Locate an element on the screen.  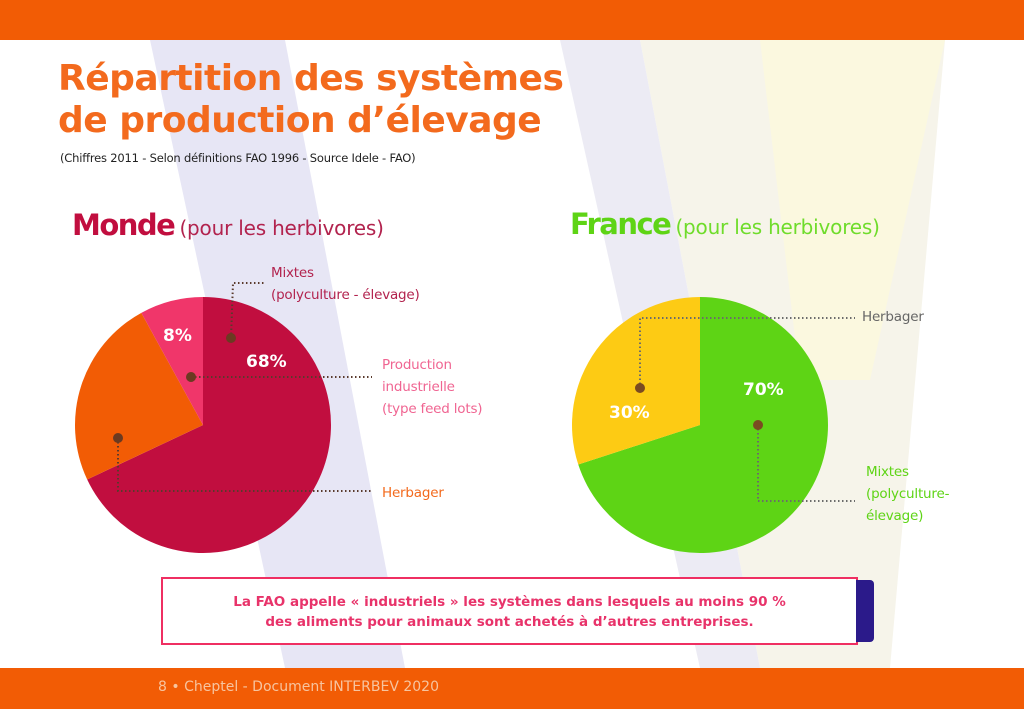
callout-tab is located at coordinates (865, 611).